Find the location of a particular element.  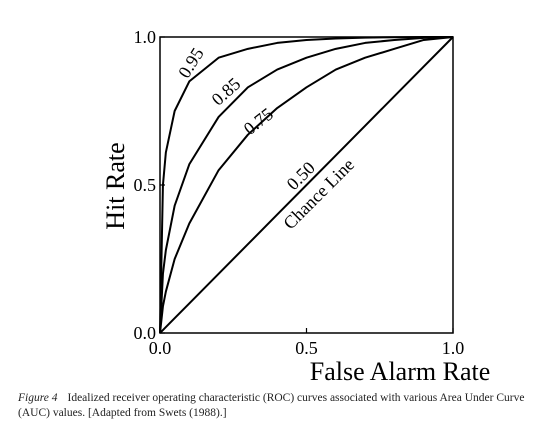

curve-label: 0.85 is located at coordinates (226, 92).